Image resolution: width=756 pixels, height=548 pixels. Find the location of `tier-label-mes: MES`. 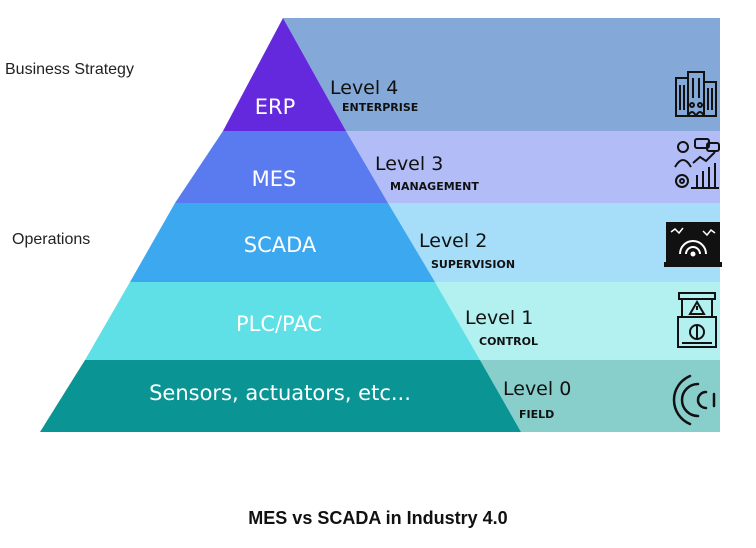

tier-label-mes: MES is located at coordinates (274, 179).